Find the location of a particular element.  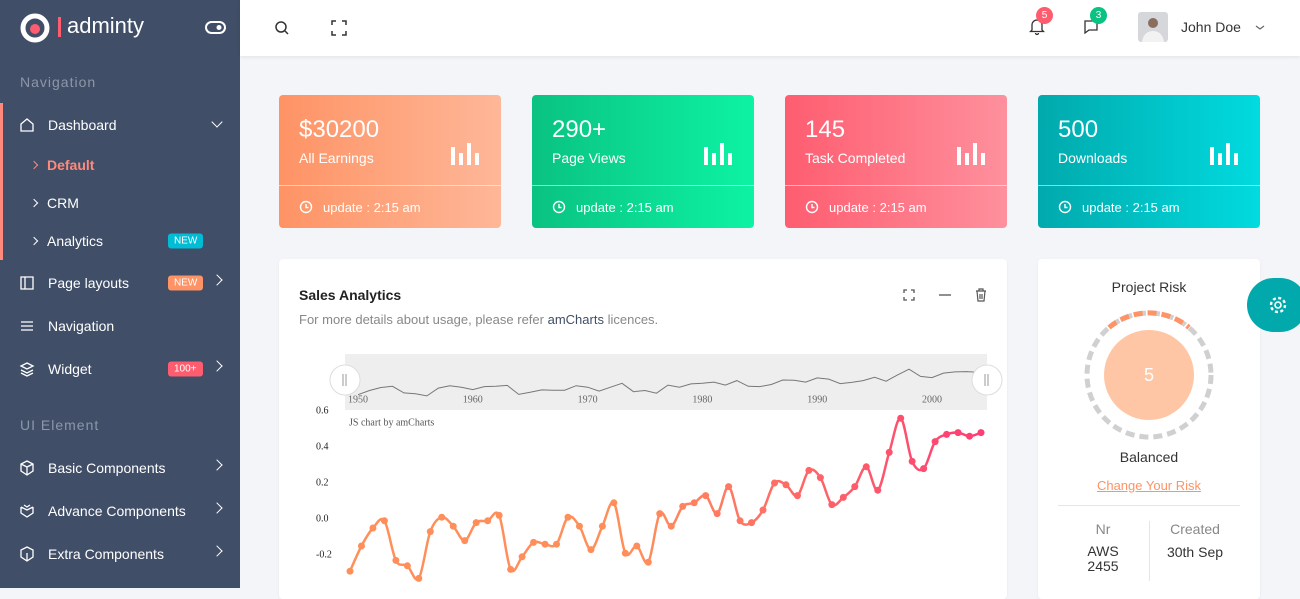

chevron is located at coordinates (217, 551).